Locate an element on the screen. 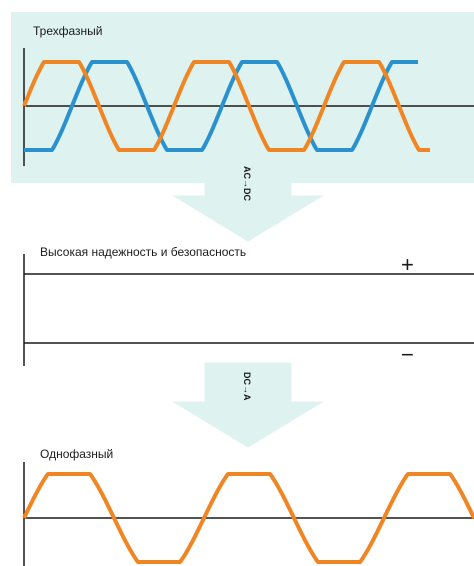  ac-dc-arrow: AC→DC is located at coordinates (248, 200).